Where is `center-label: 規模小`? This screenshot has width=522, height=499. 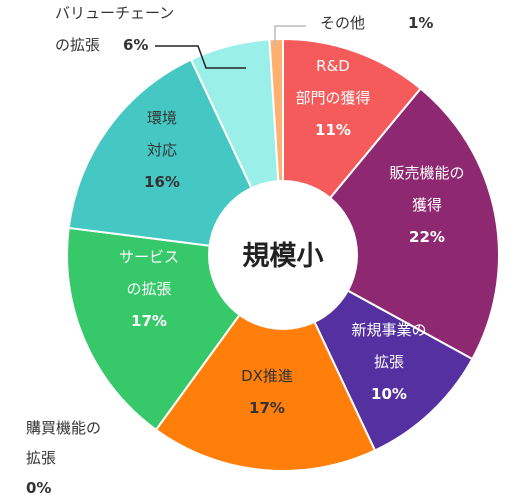
center-label: 規模小 is located at coordinates (283, 256).